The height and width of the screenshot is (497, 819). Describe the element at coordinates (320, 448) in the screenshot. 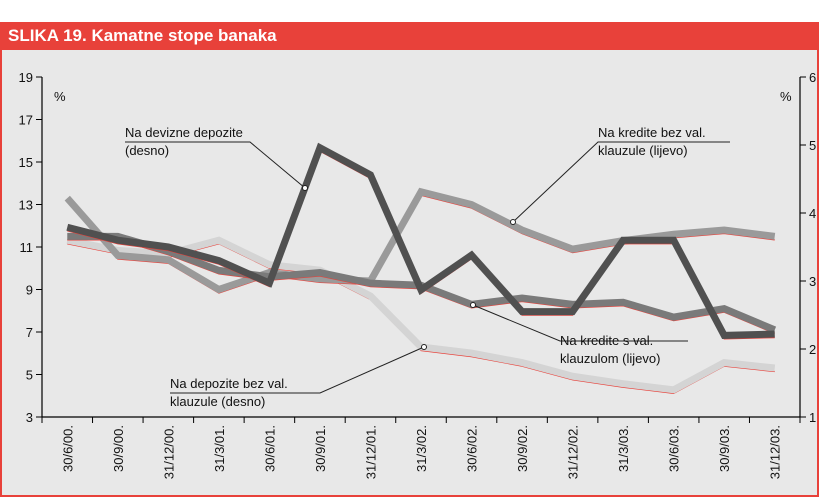

I see `x-tick-label: 30/9/01.` at that location.